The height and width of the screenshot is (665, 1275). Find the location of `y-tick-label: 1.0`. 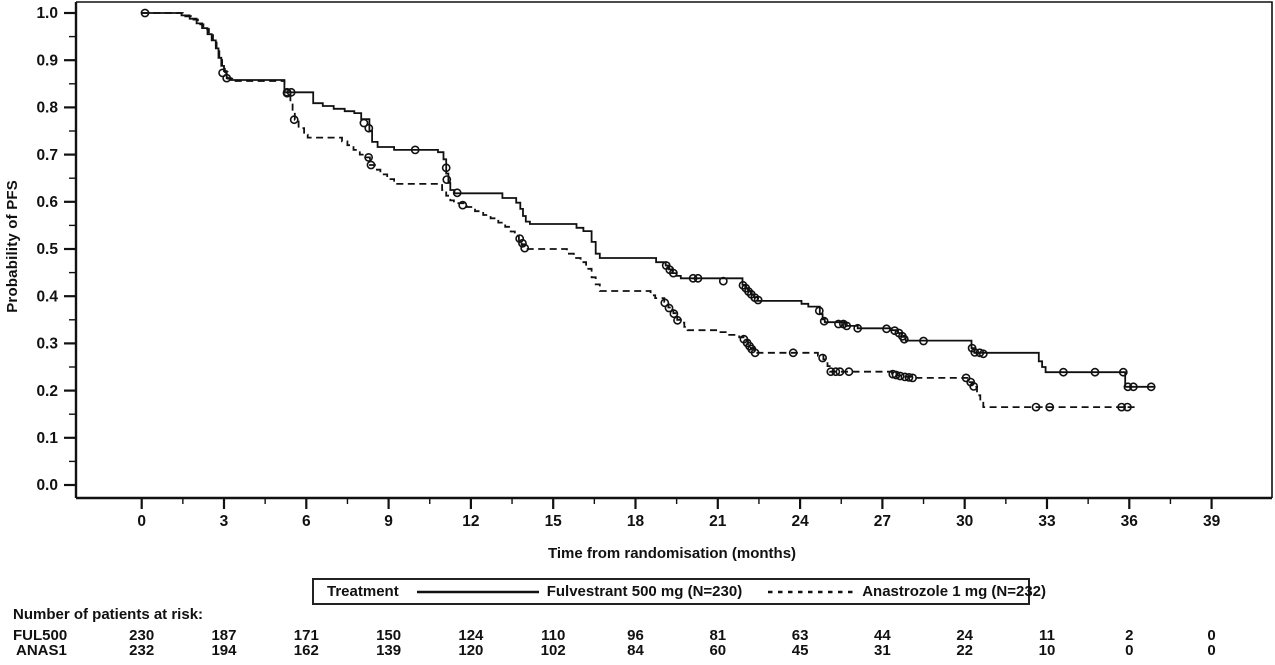

y-tick-label: 1.0 is located at coordinates (47, 13).